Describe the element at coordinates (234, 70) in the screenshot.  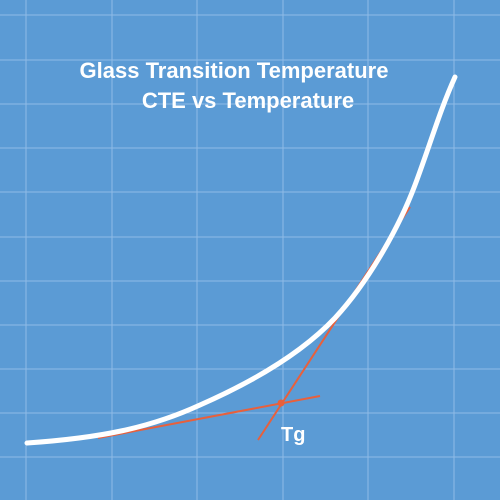
I see `title-line-1: Glass Transition Temperature` at that location.